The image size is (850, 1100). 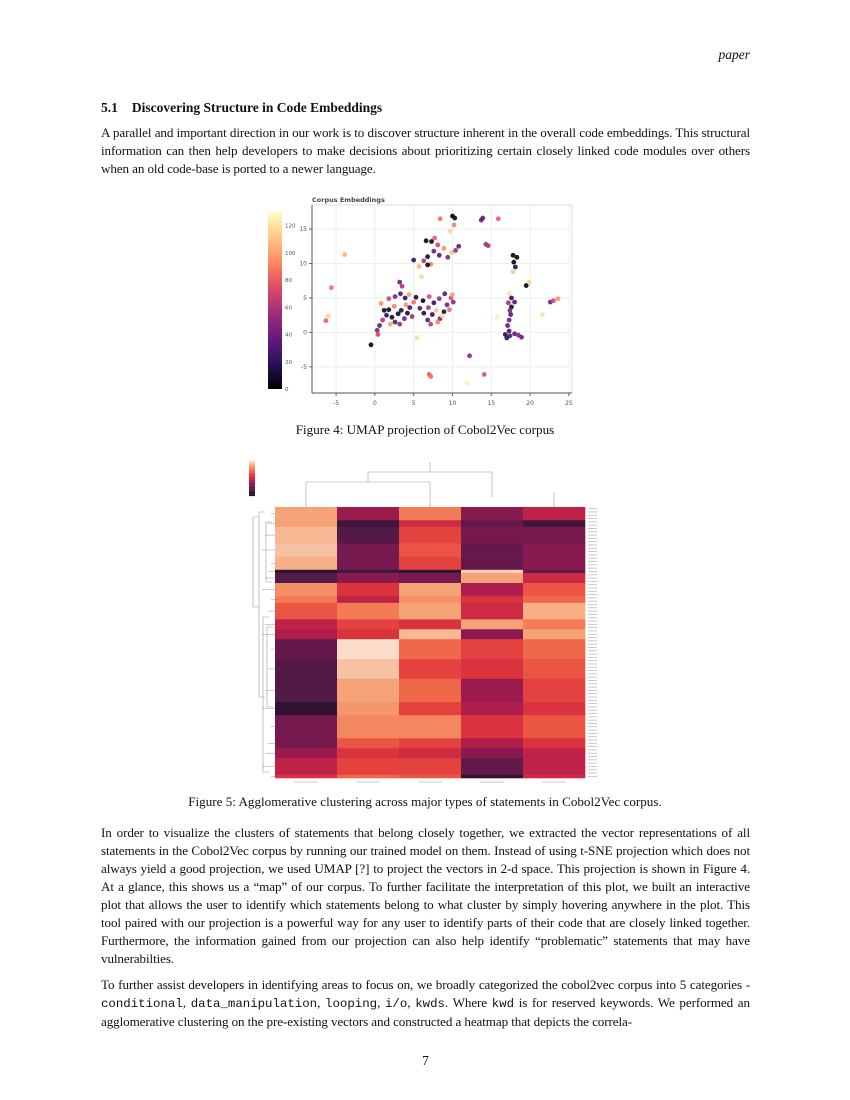 I want to click on chart-title: Corpus Embeddings, so click(x=348, y=200).